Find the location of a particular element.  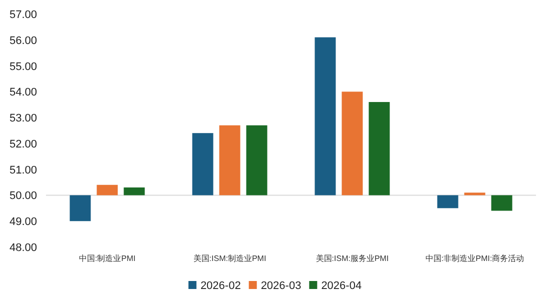

legend-label: 2026-02 is located at coordinates (220, 286).